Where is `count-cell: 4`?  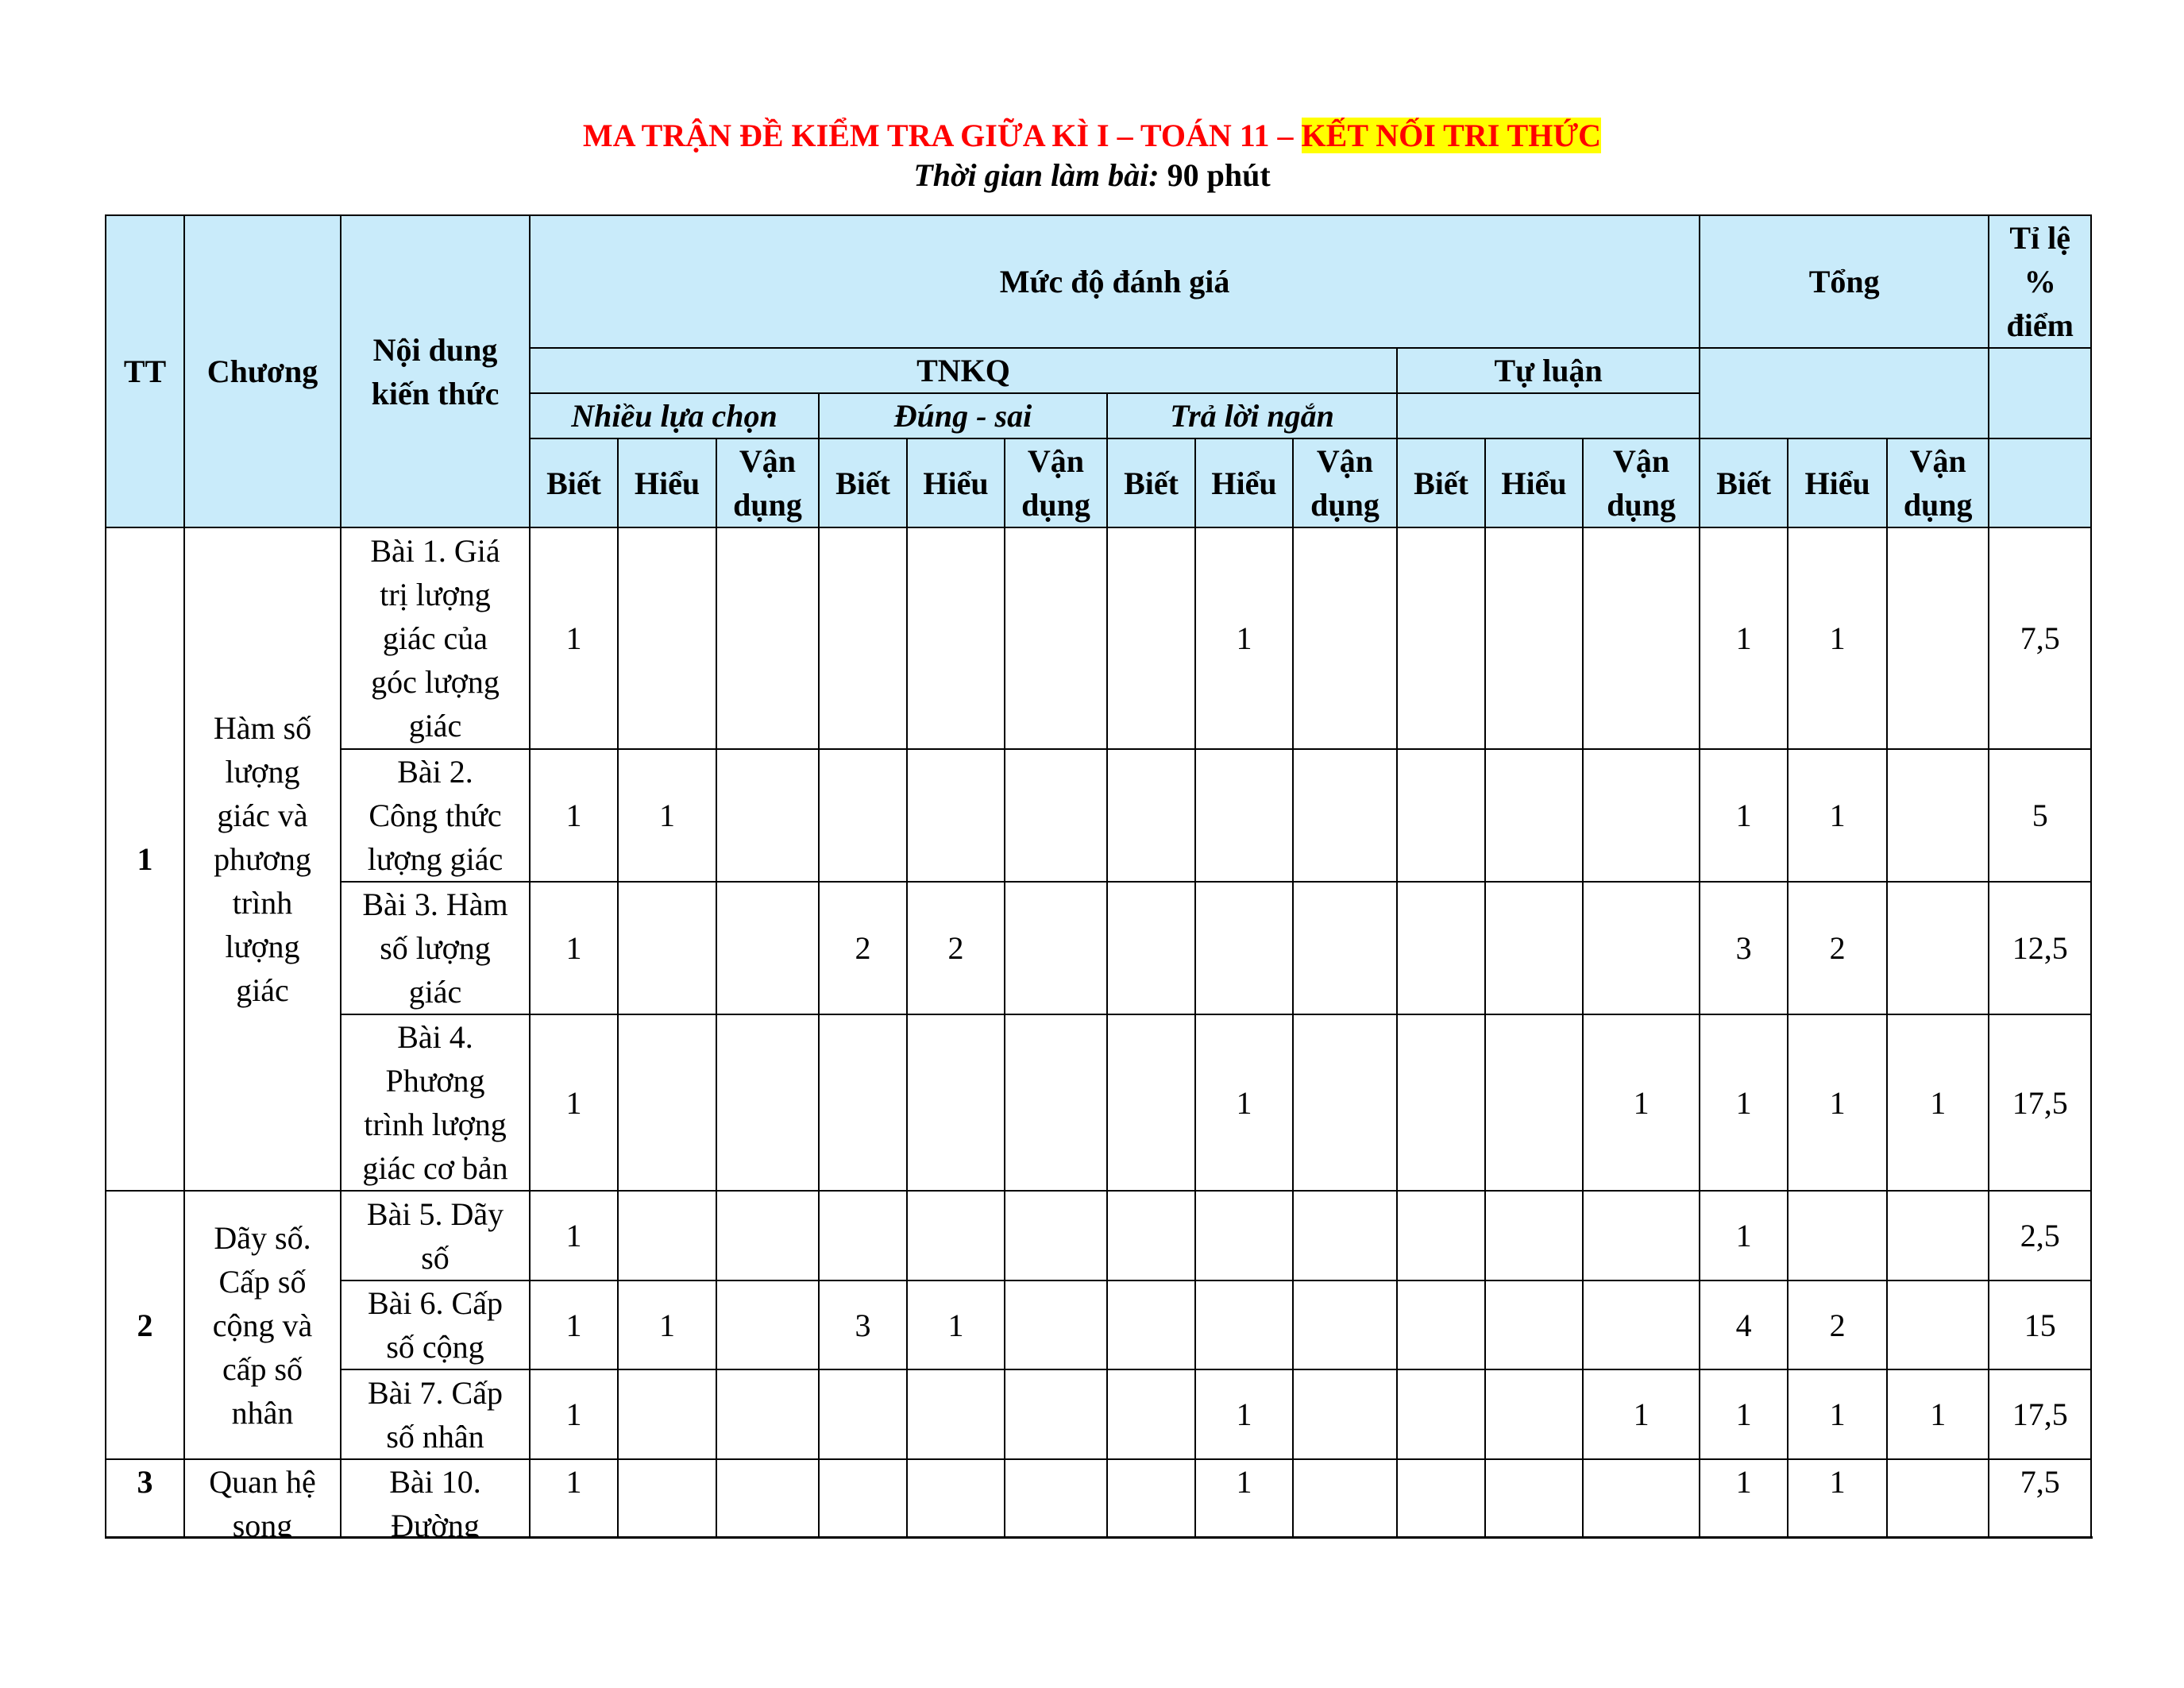
count-cell: 4 is located at coordinates (1744, 1325).